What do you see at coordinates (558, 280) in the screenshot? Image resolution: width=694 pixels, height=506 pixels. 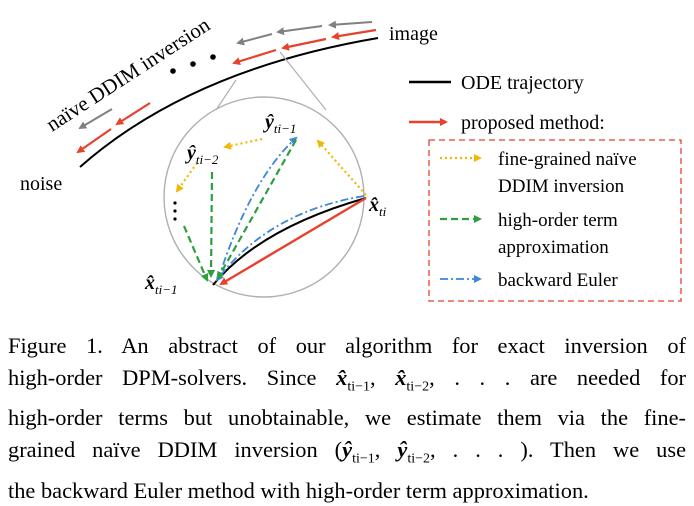 I see `legend-backward-euler-label: backward Euler` at bounding box center [558, 280].